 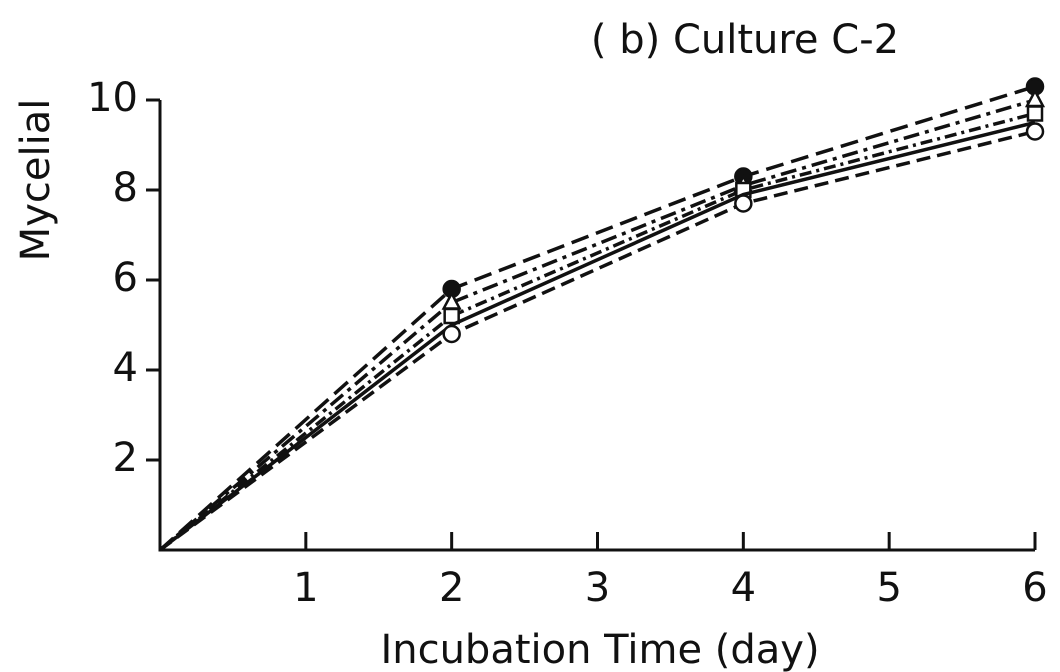 What do you see at coordinates (597, 588) in the screenshot?
I see `x-tick-label: 3` at bounding box center [597, 588].